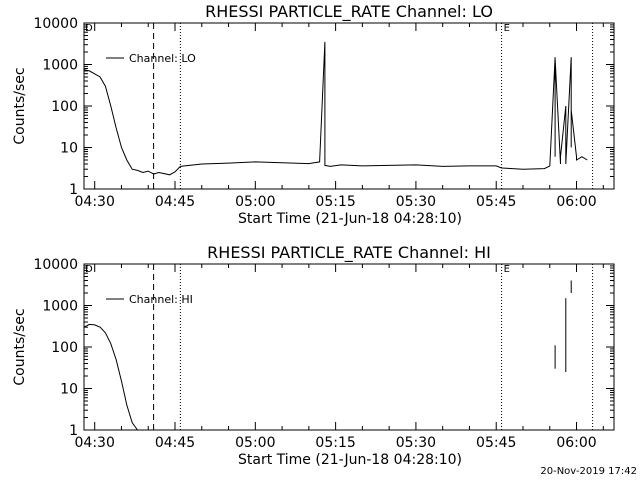 The image size is (640, 480). Describe the element at coordinates (588, 471) in the screenshot. I see `footer-stamp: 20-Nov-2019 17:42` at that location.